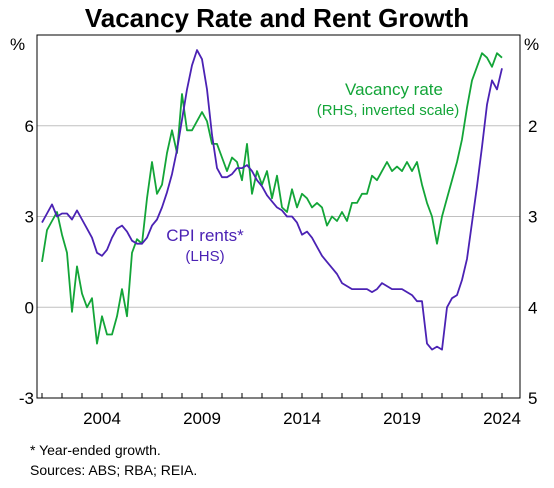 The image size is (554, 488). What do you see at coordinates (502, 418) in the screenshot?
I see `x-tick-label: 2024` at bounding box center [502, 418].